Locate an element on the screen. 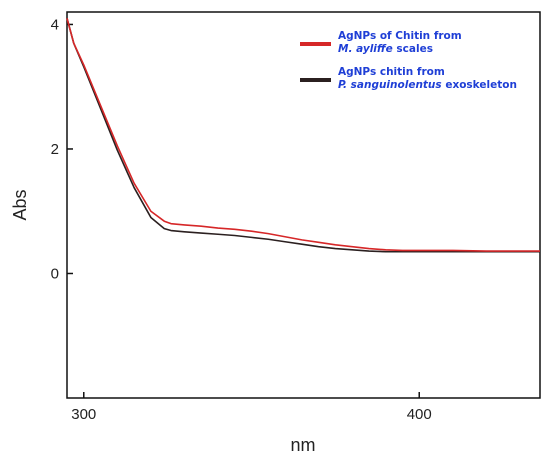  x-tick-label: 300 is located at coordinates (83, 414).